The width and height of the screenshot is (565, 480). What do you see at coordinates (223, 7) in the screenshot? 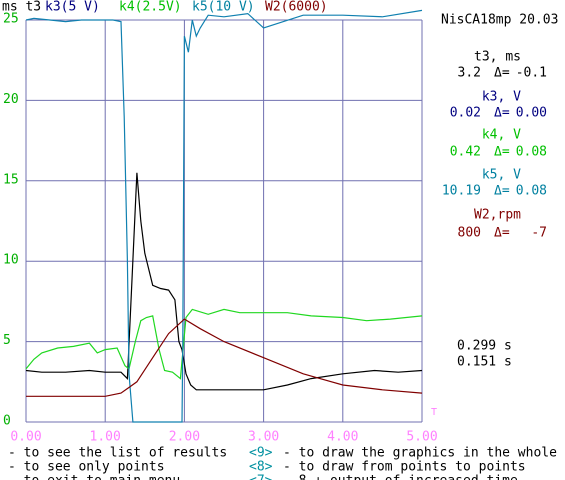
I see `legend-entry: k5(10 V)` at bounding box center [223, 7].